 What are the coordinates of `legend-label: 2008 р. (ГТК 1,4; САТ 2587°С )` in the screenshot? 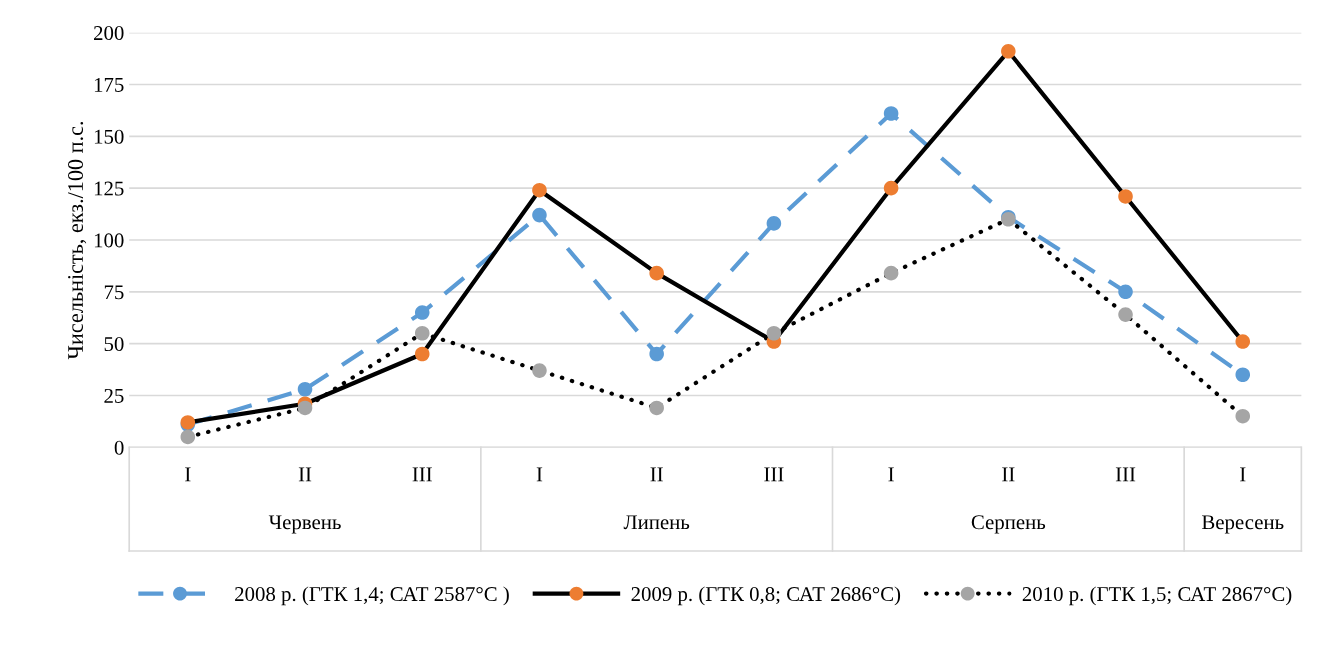 It's located at (372, 596).